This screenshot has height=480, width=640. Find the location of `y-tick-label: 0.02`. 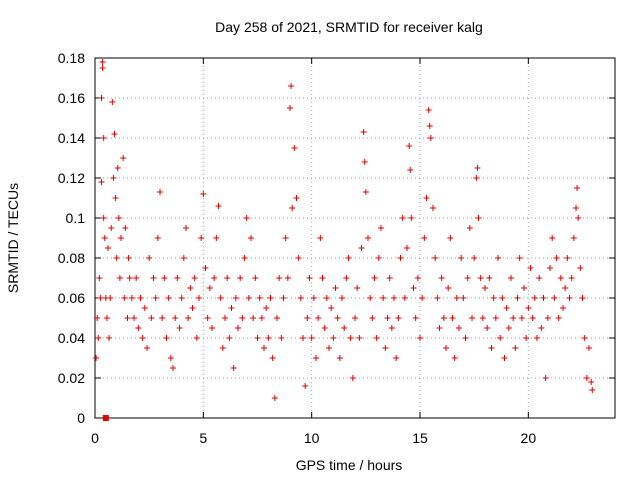

y-tick-label: 0.02 is located at coordinates (71, 378).